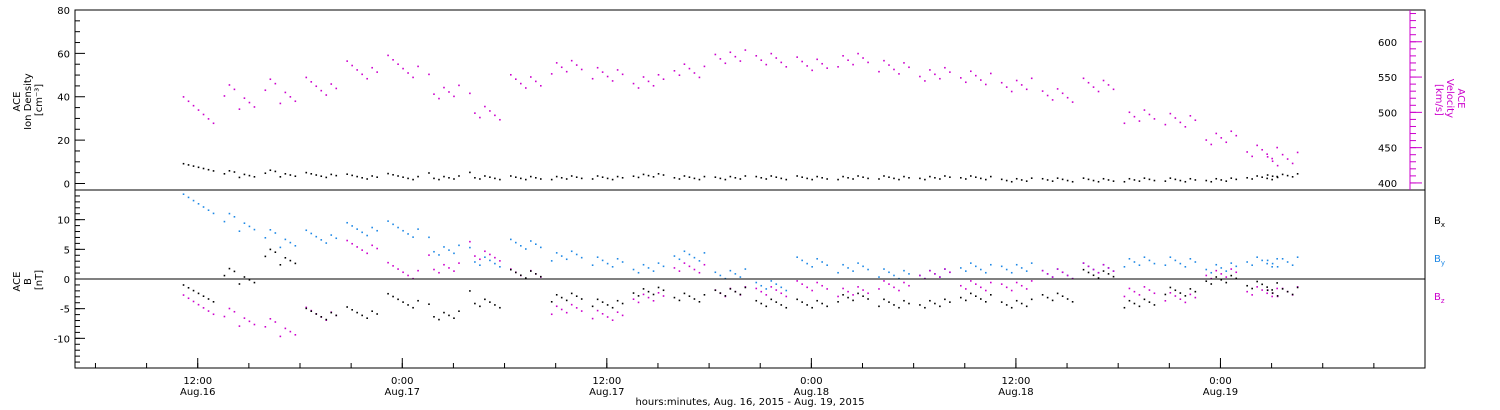 The height and width of the screenshot is (410, 1500). I want to click on legend-bx: Bx, so click(1439, 222).